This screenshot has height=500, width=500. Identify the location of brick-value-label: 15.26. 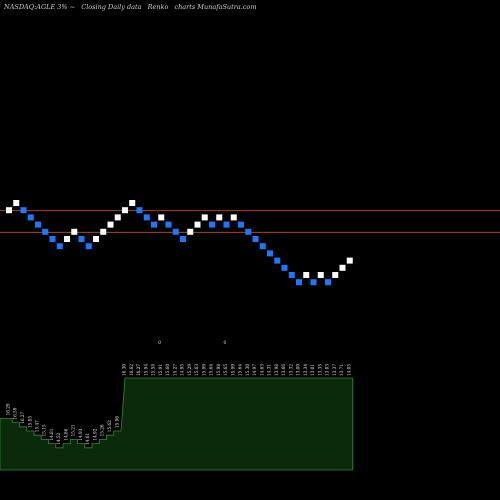
(102, 430).